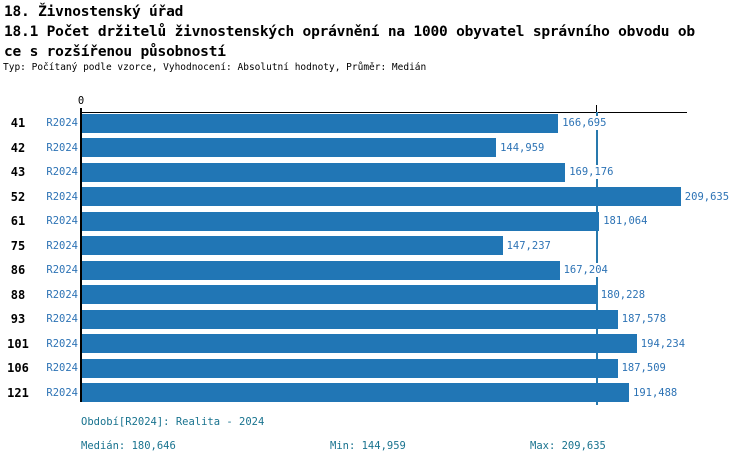  I want to click on row-category-label: 88, so click(18, 294).